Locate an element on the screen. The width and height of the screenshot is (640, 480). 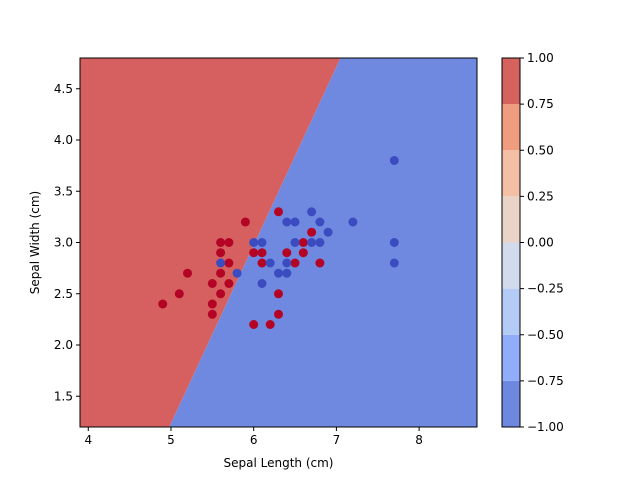
x-axis: 4 5 6 7 8 is located at coordinates (253, 437).